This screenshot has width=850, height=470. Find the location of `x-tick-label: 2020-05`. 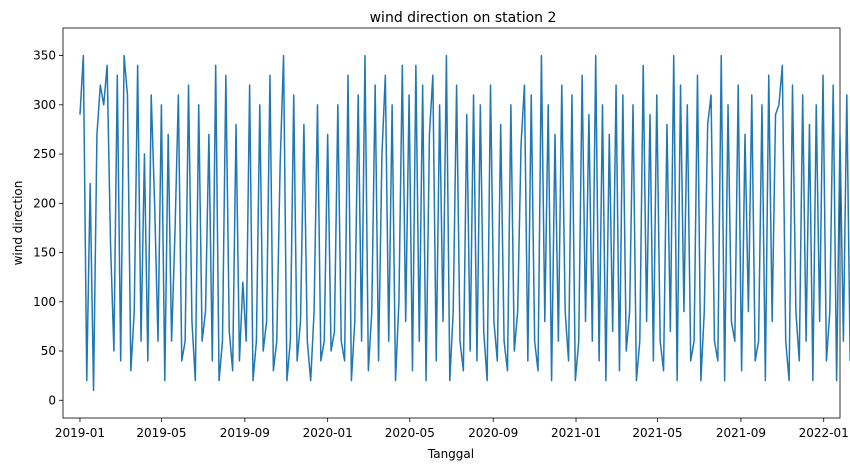

x-tick-label: 2020-05 is located at coordinates (410, 433).